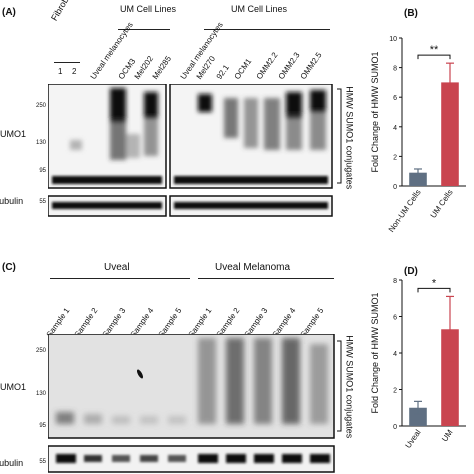 This screenshot has width=474, height=474. I want to click on significance-marker: **, so click(434, 50).